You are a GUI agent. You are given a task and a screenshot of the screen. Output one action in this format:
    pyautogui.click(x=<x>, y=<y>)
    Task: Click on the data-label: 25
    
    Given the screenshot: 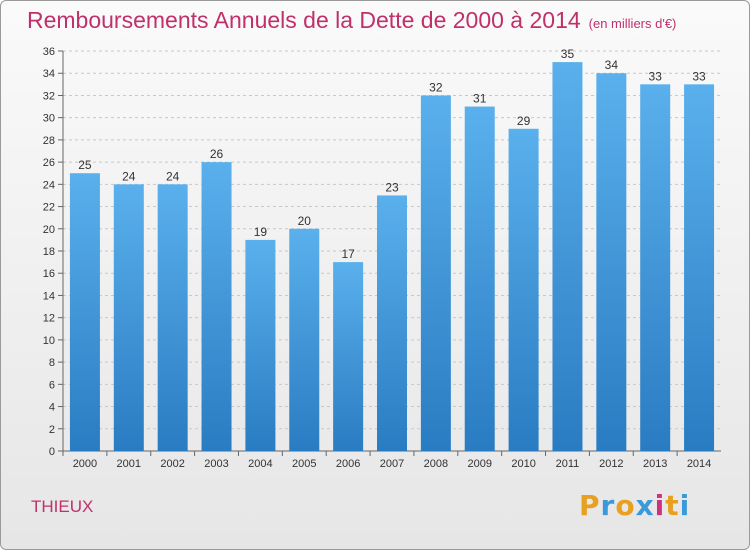 What is the action you would take?
    pyautogui.click(x=85, y=165)
    